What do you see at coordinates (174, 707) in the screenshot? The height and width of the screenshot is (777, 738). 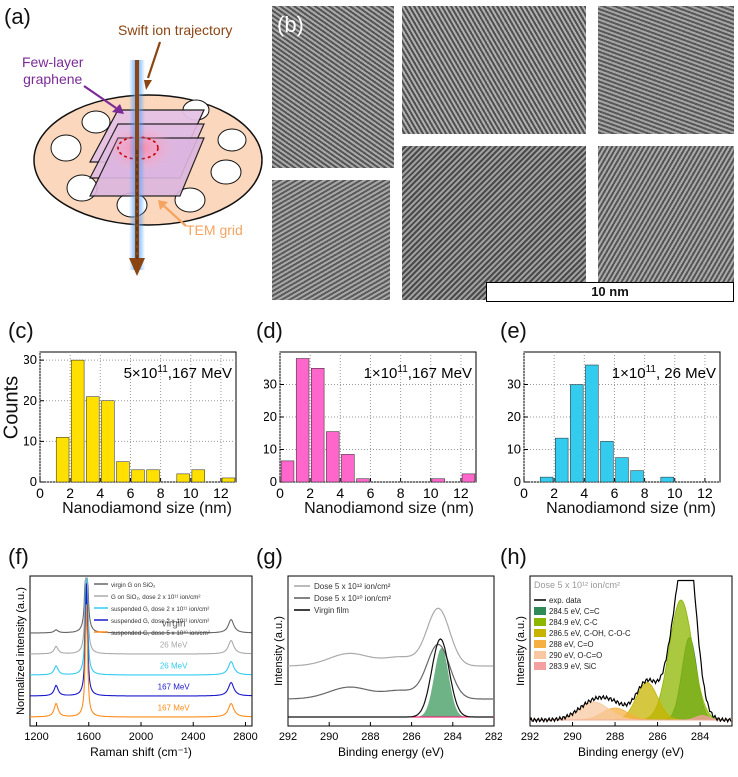 I see `curve-label: 167 MeV` at bounding box center [174, 707].